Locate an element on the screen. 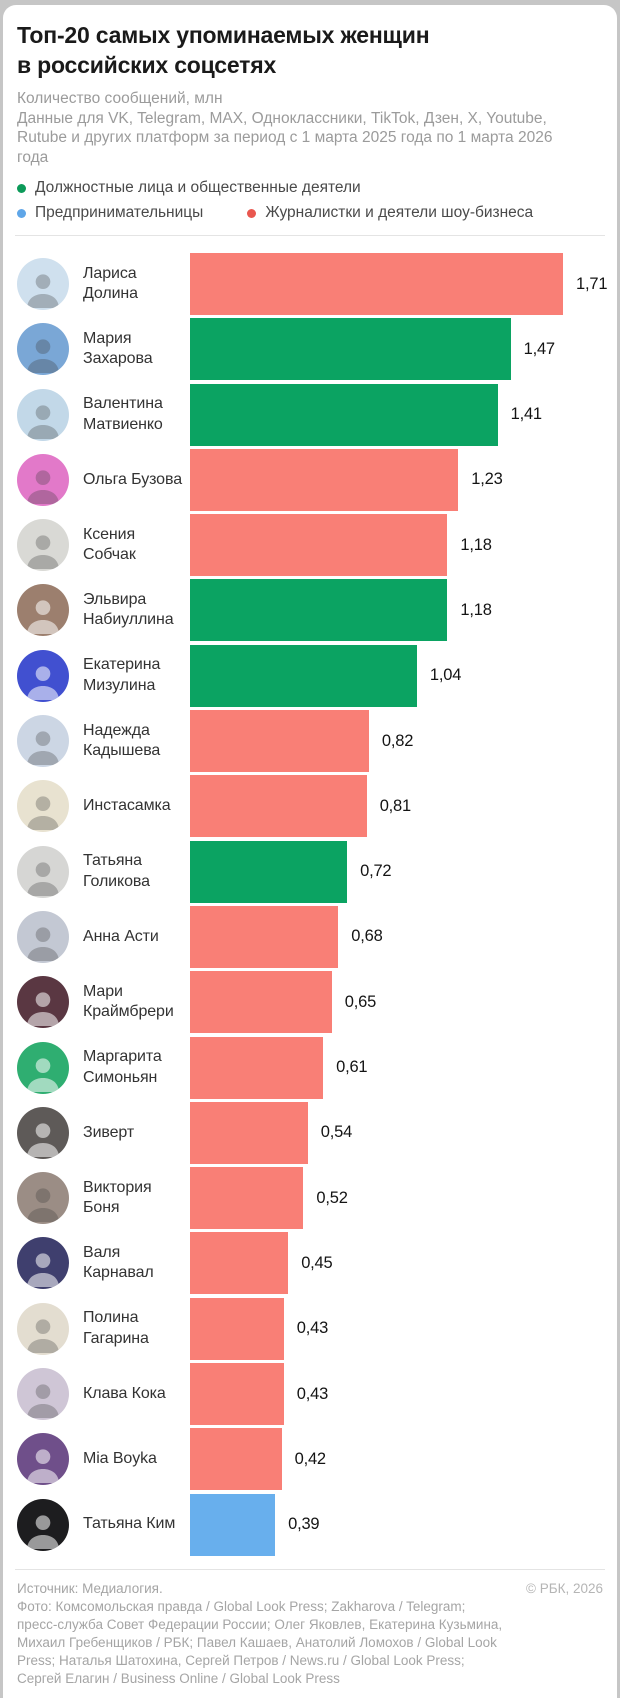 The height and width of the screenshot is (1698, 620). bar-value-label: 0,81 is located at coordinates (395, 805).